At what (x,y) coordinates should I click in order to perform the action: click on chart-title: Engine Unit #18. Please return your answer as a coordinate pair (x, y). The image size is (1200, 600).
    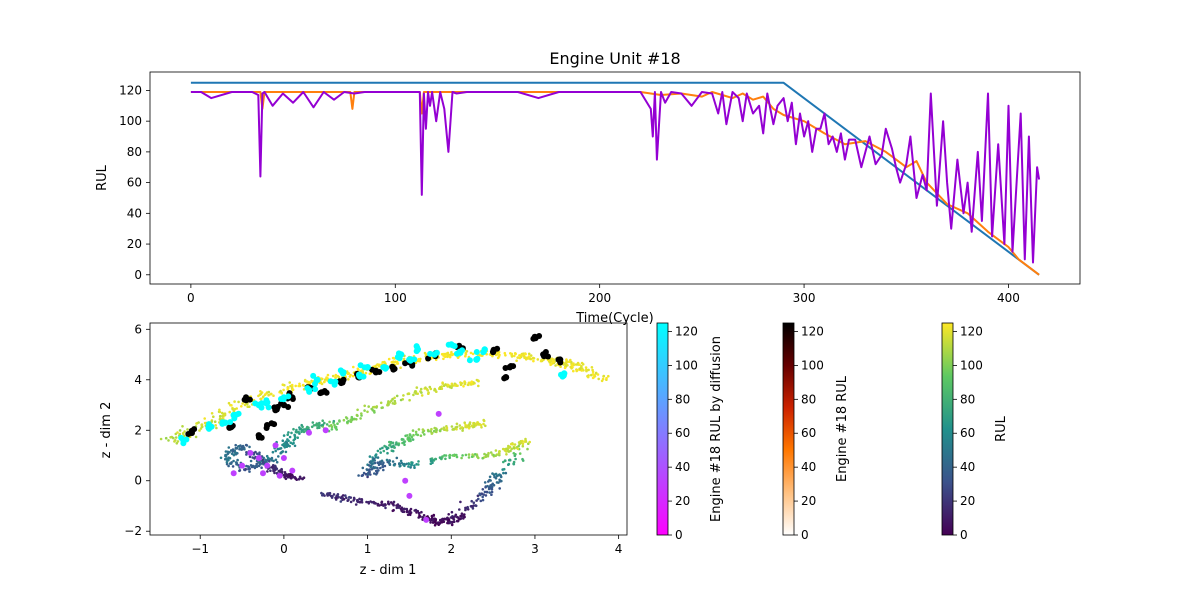
    Looking at the image, I should click on (614, 58).